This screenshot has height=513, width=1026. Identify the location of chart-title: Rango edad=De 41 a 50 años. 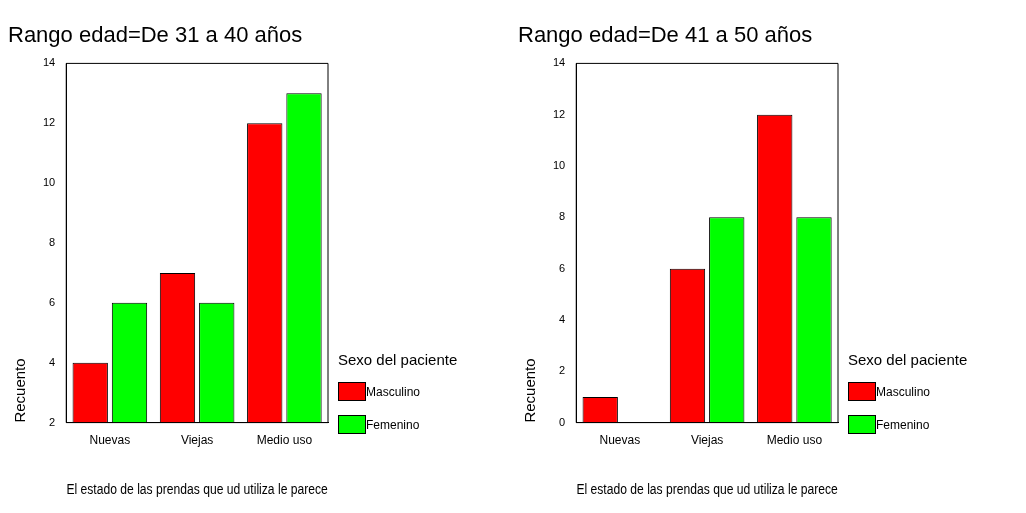
(665, 35).